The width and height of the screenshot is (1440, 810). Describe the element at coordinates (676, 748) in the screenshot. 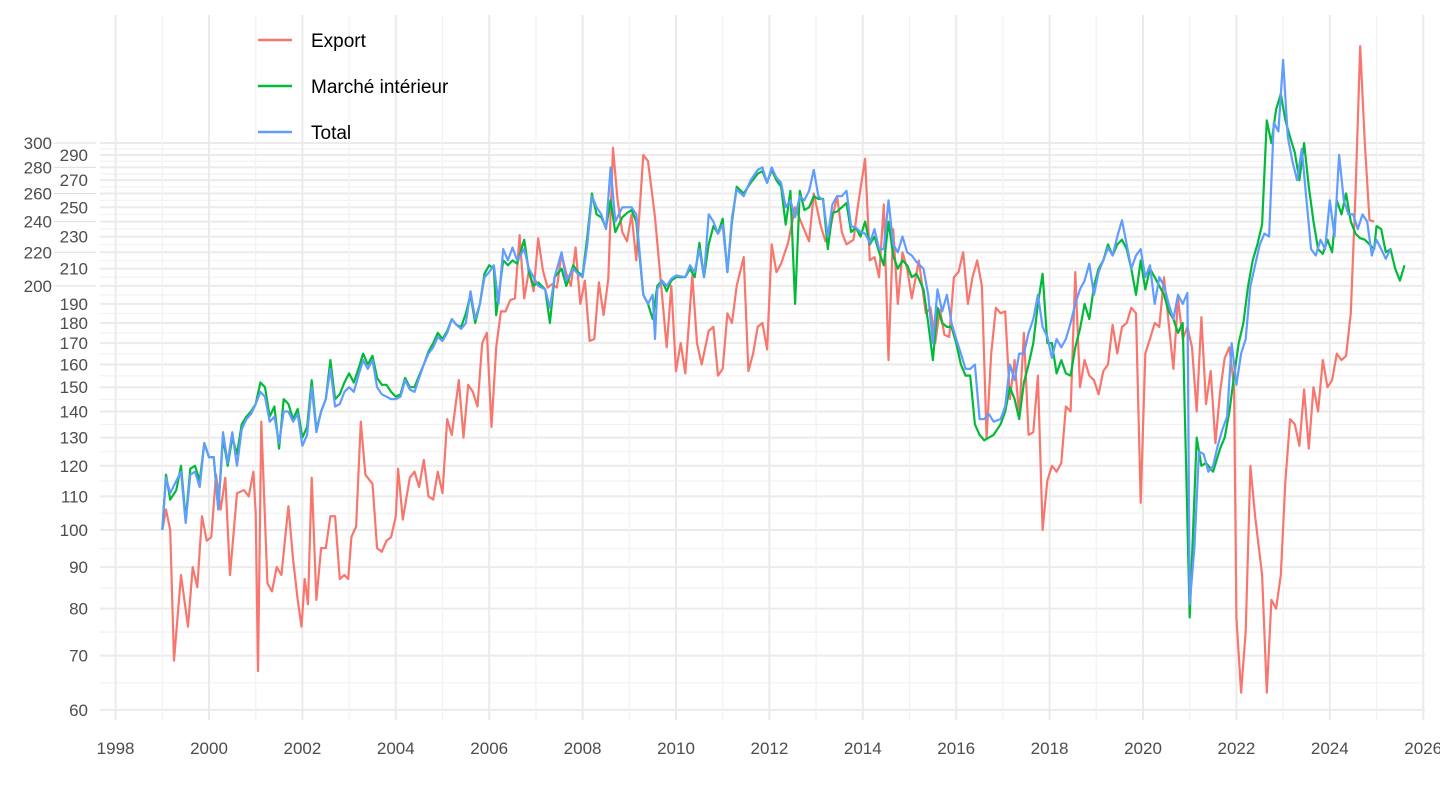

I see `x-tick-label: 2010` at that location.